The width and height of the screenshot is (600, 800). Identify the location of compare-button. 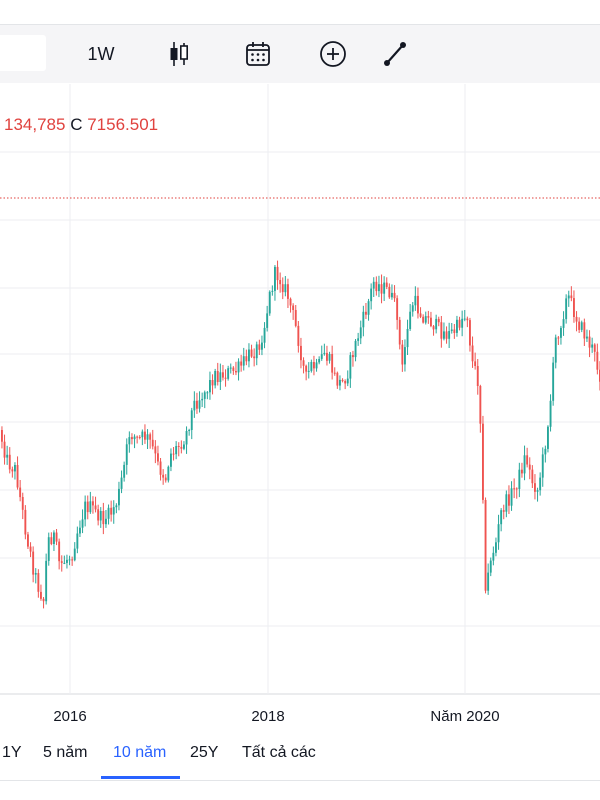
(333, 54).